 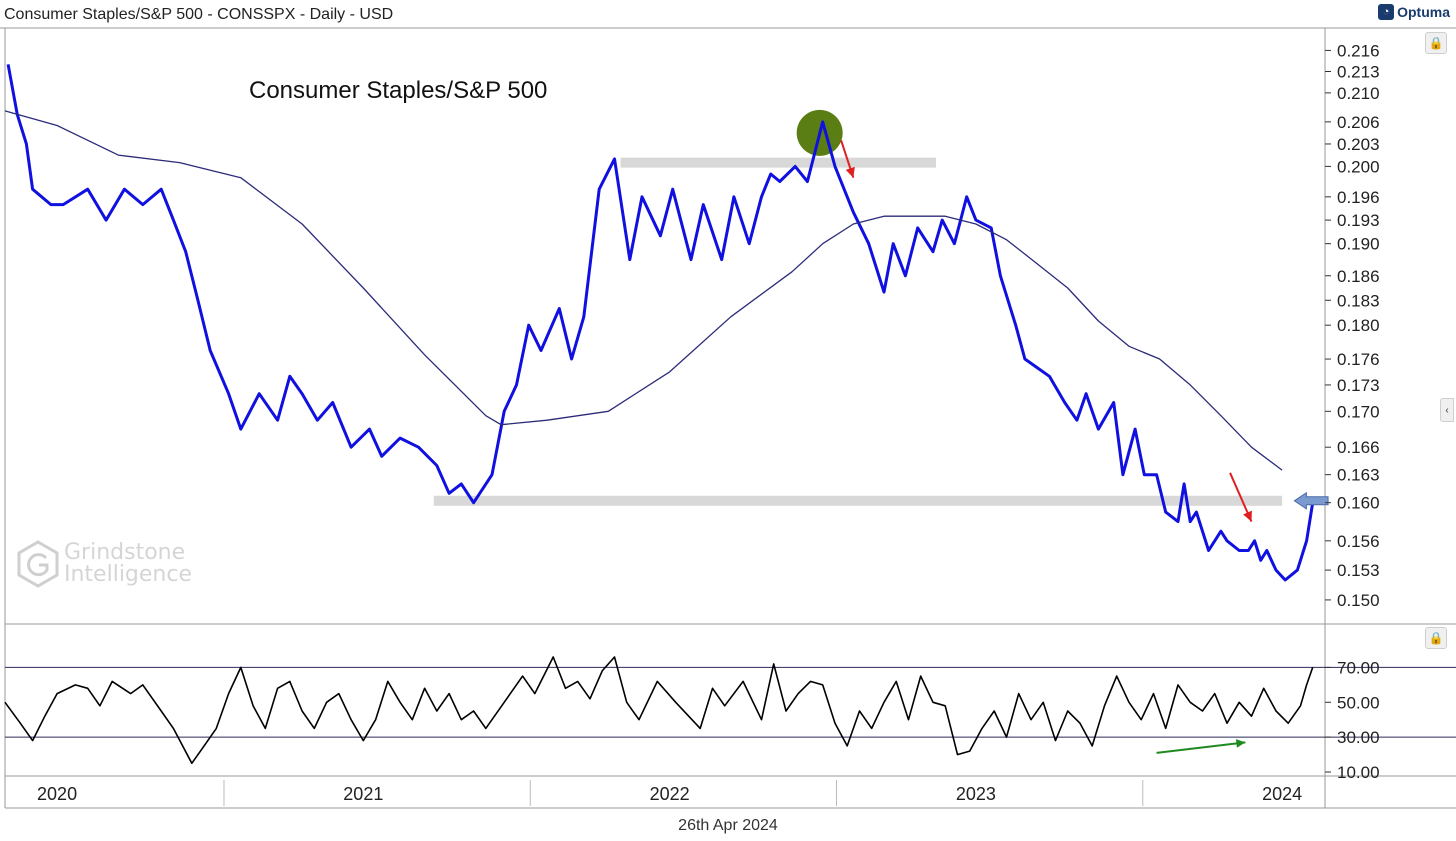 What do you see at coordinates (1358, 600) in the screenshot?
I see `price-tick-label: 0.150` at bounding box center [1358, 600].